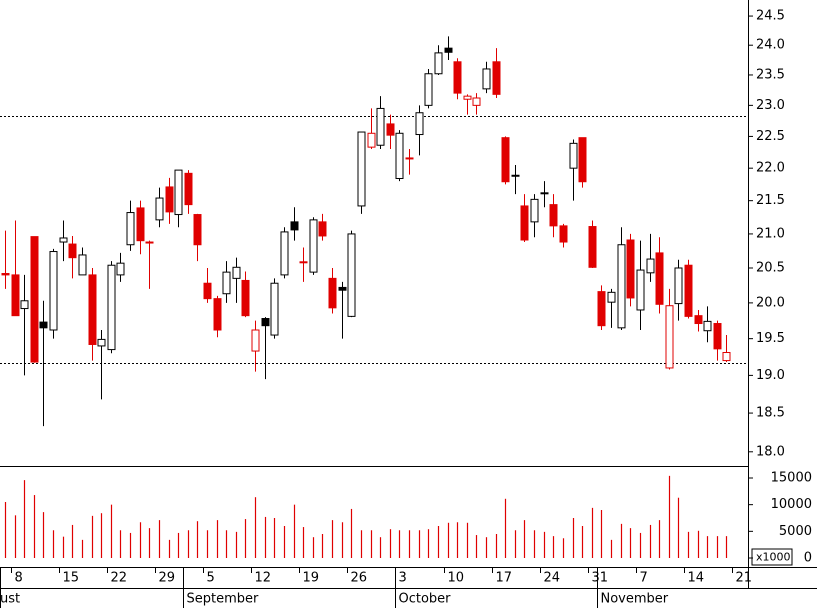 The width and height of the screenshot is (817, 608). I want to click on x-tick-label: 26, so click(359, 578).